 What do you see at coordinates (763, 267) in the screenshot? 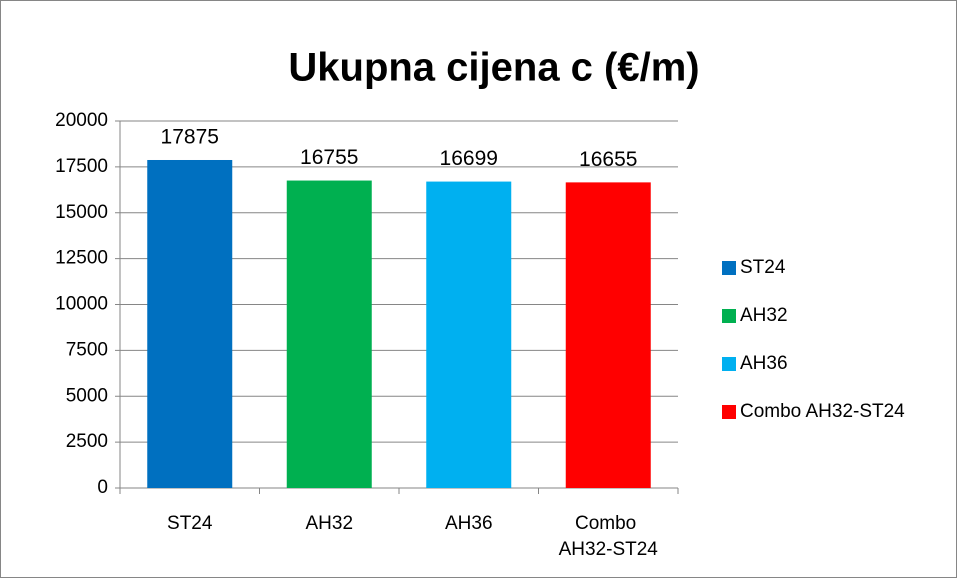
I see `legend-label: ST24` at bounding box center [763, 267].